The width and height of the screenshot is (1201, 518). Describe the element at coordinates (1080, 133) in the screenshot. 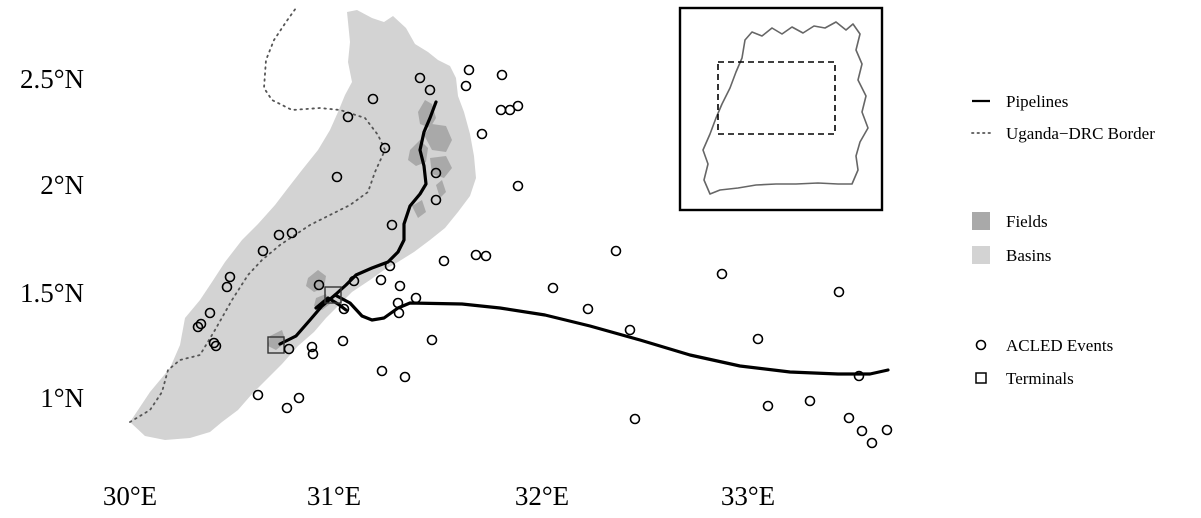

I see `legend-border-label: Uganda−DRC Border` at that location.